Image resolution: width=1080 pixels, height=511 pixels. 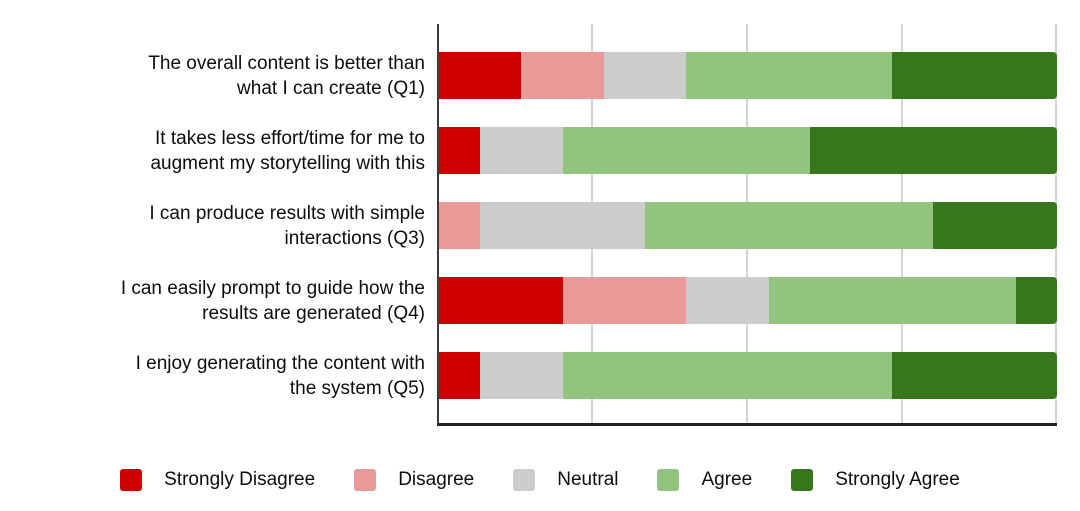 I want to click on legend-swatch-agree-icon, so click(x=668, y=480).